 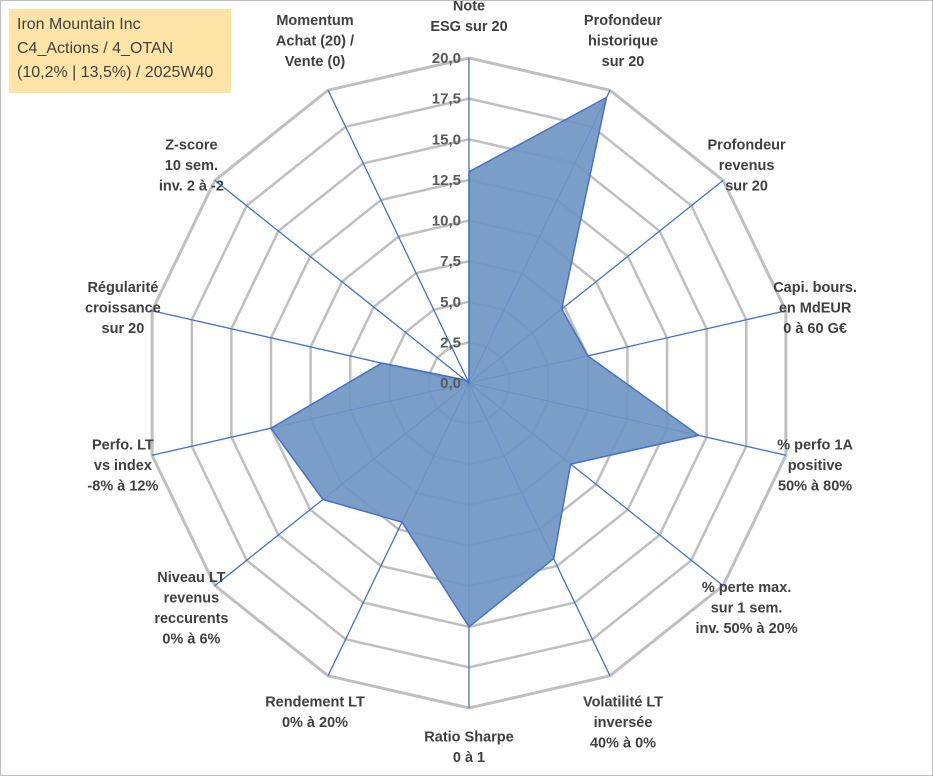 What do you see at coordinates (469, 758) in the screenshot?
I see `category-label: 0 à 1` at bounding box center [469, 758].